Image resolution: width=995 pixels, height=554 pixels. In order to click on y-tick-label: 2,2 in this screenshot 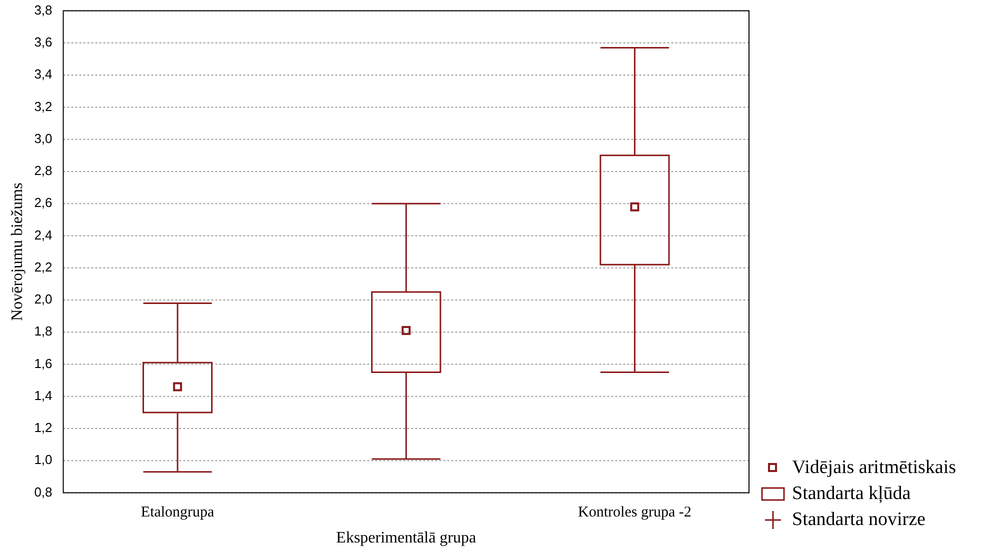, I will do `click(43, 266)`.